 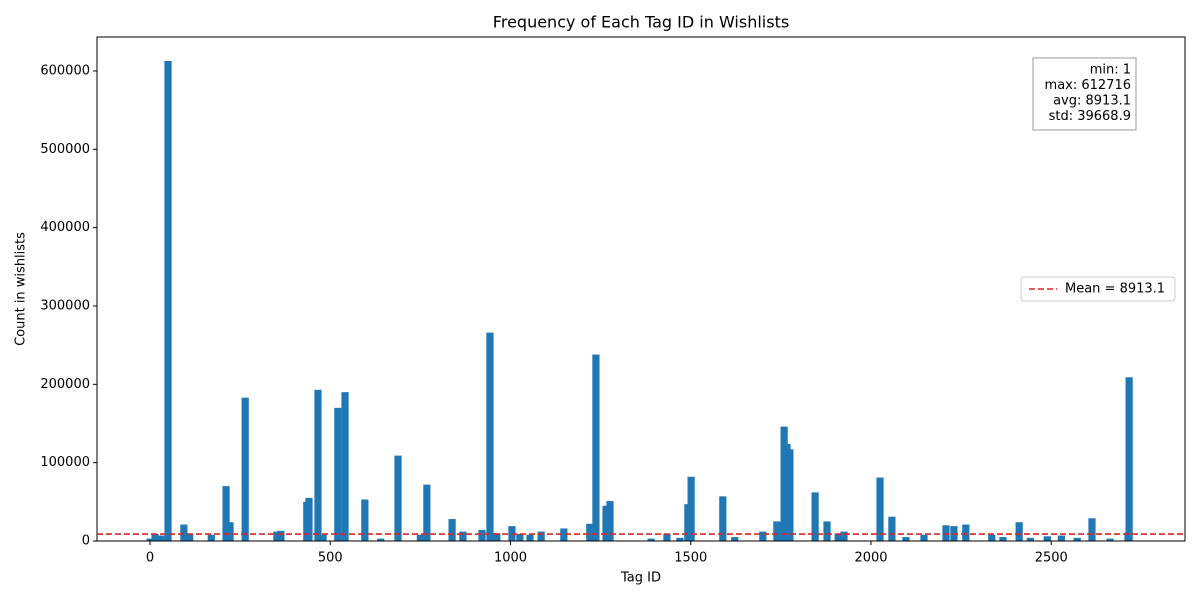 I want to click on x-tick-label: 1500, so click(x=690, y=558).